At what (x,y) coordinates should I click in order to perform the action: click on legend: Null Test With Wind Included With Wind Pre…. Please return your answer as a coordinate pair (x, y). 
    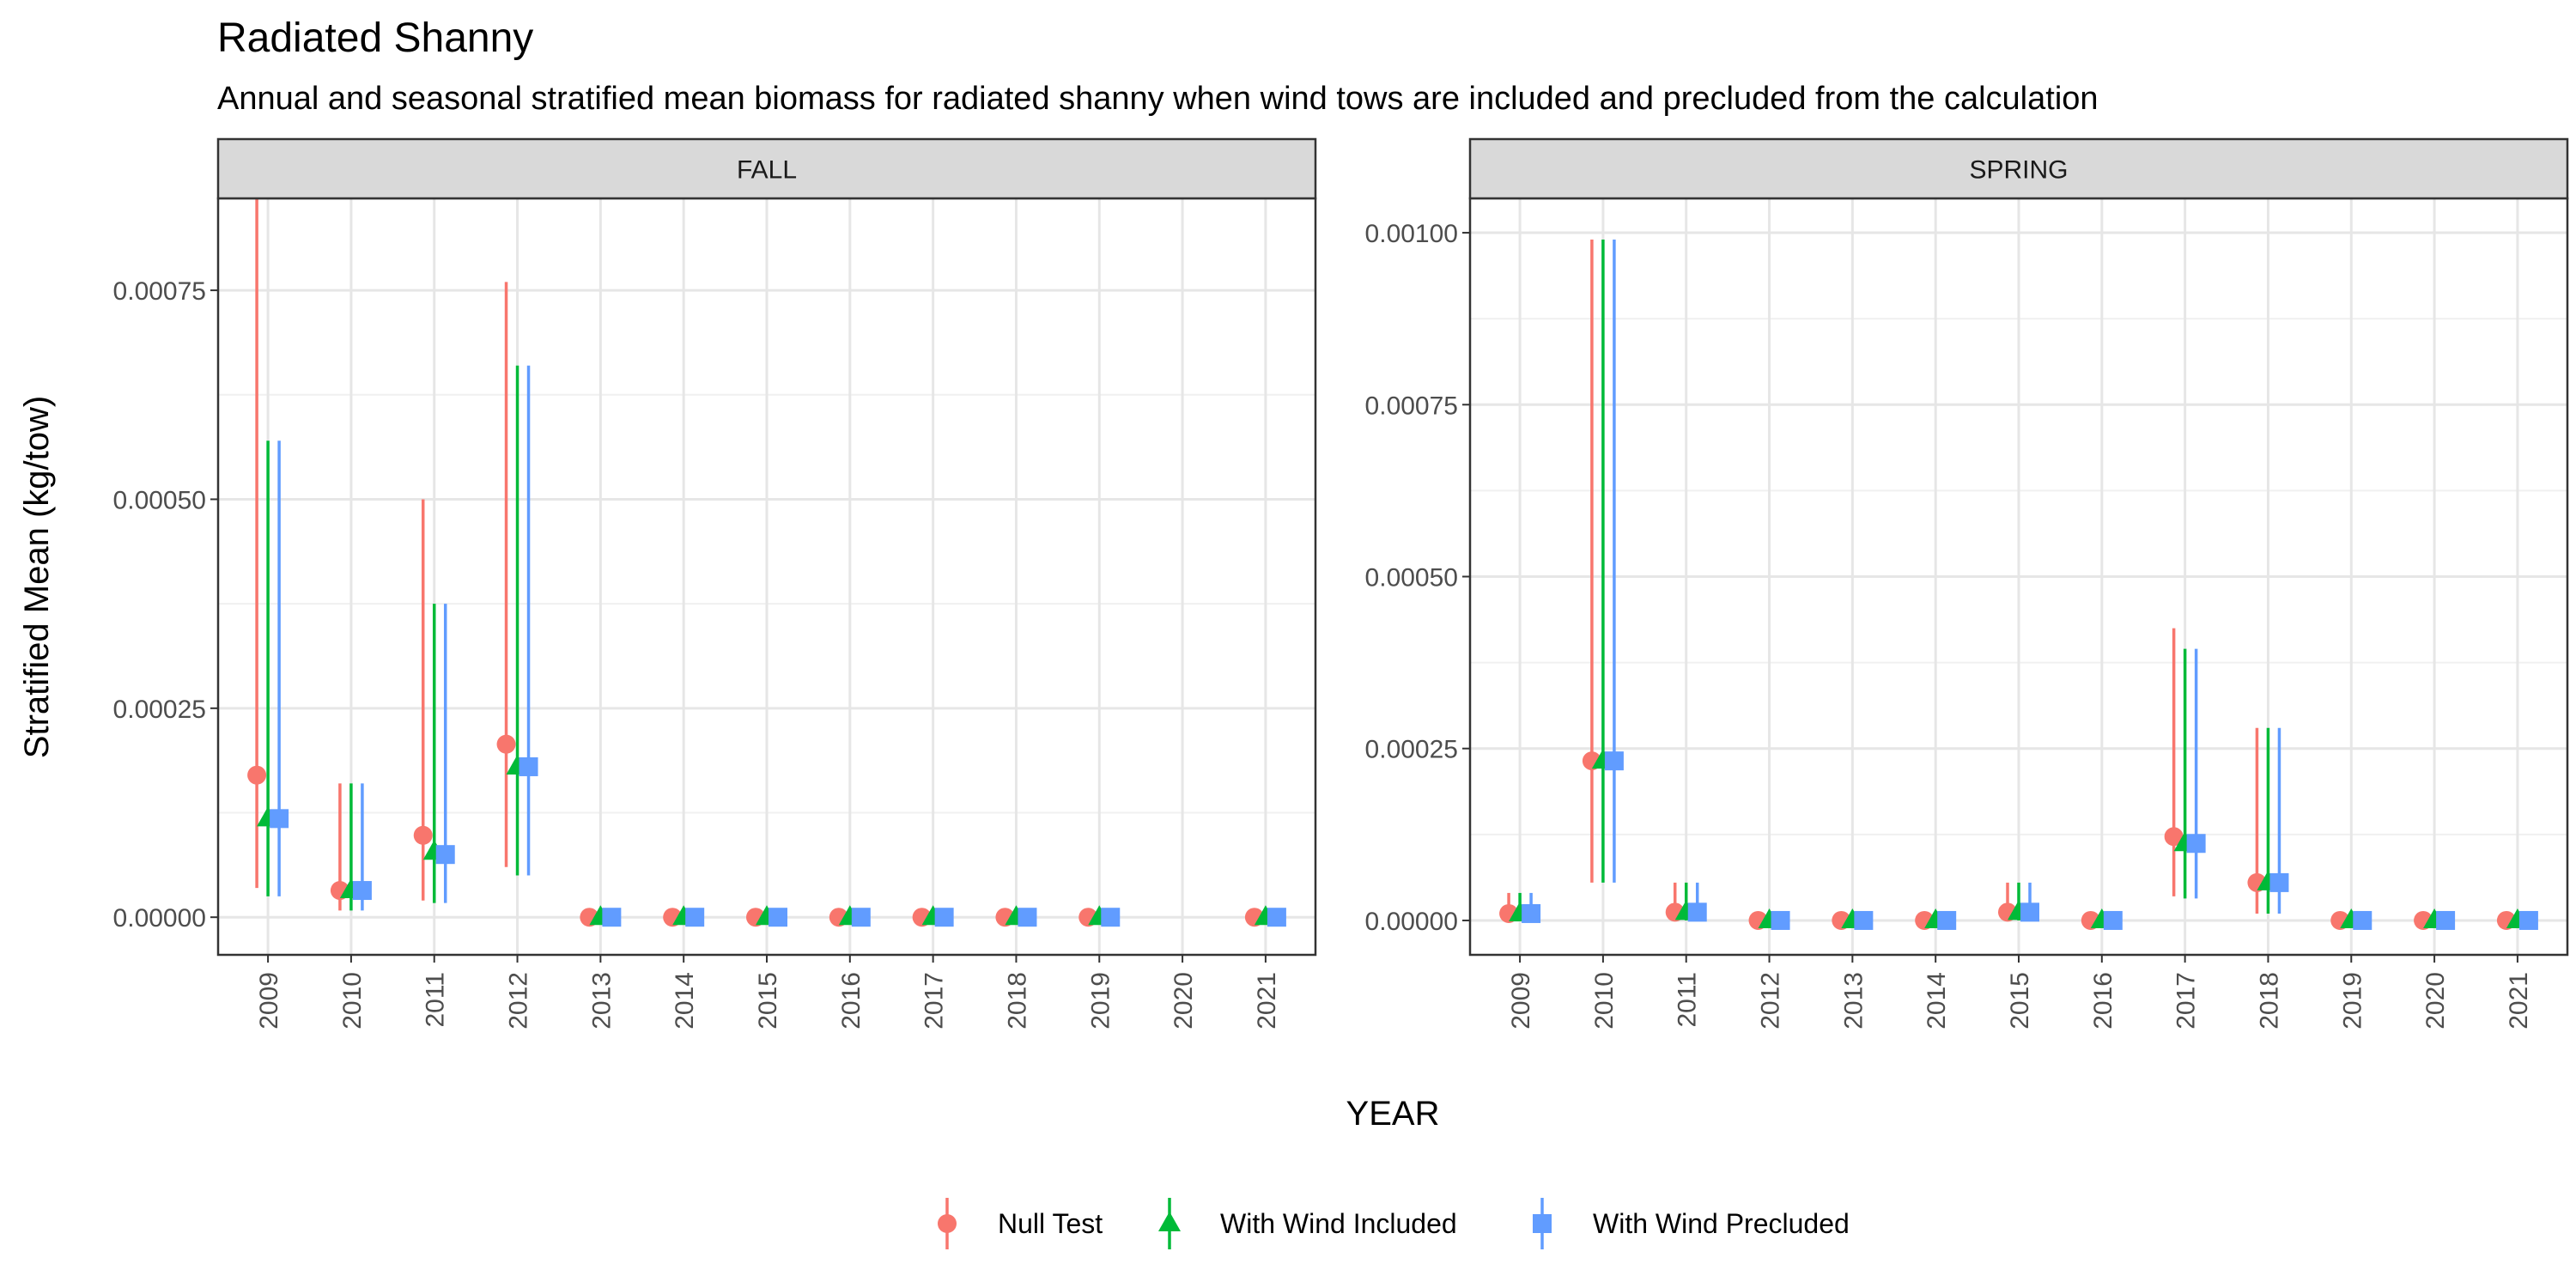
    Looking at the image, I should click on (1394, 1224).